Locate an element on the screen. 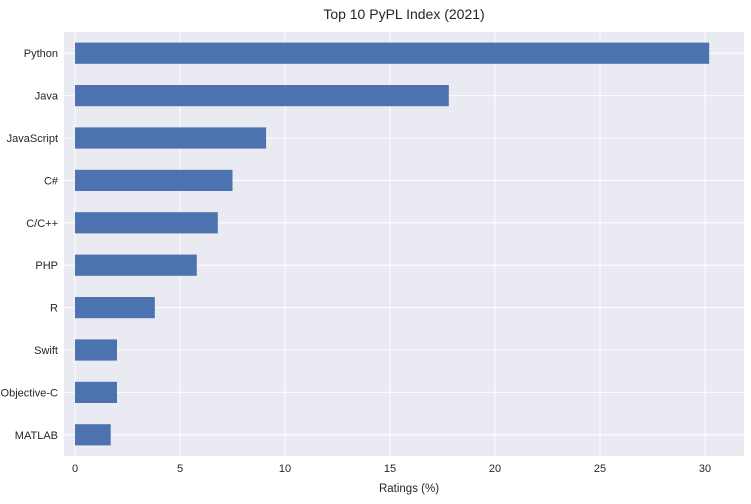  chart-title: Top 10 PyPL Index (2021) is located at coordinates (403, 14).